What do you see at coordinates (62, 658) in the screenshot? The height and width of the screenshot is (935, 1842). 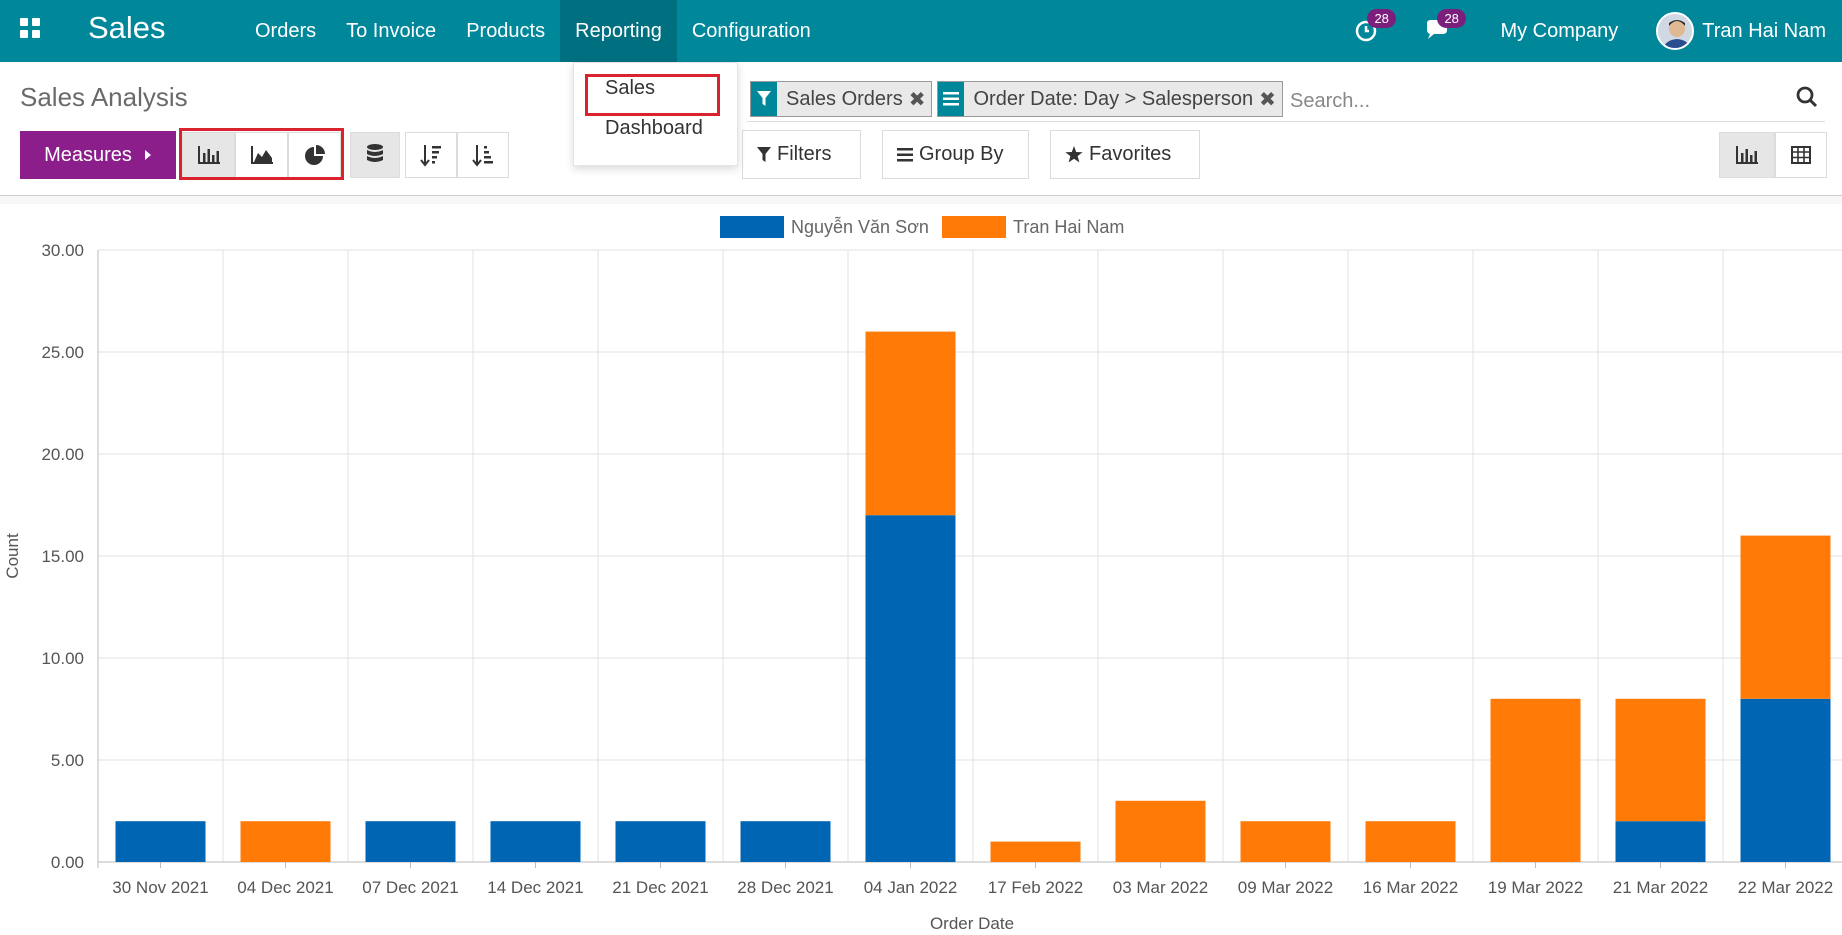 I see `y-tick-label: 10.00` at bounding box center [62, 658].